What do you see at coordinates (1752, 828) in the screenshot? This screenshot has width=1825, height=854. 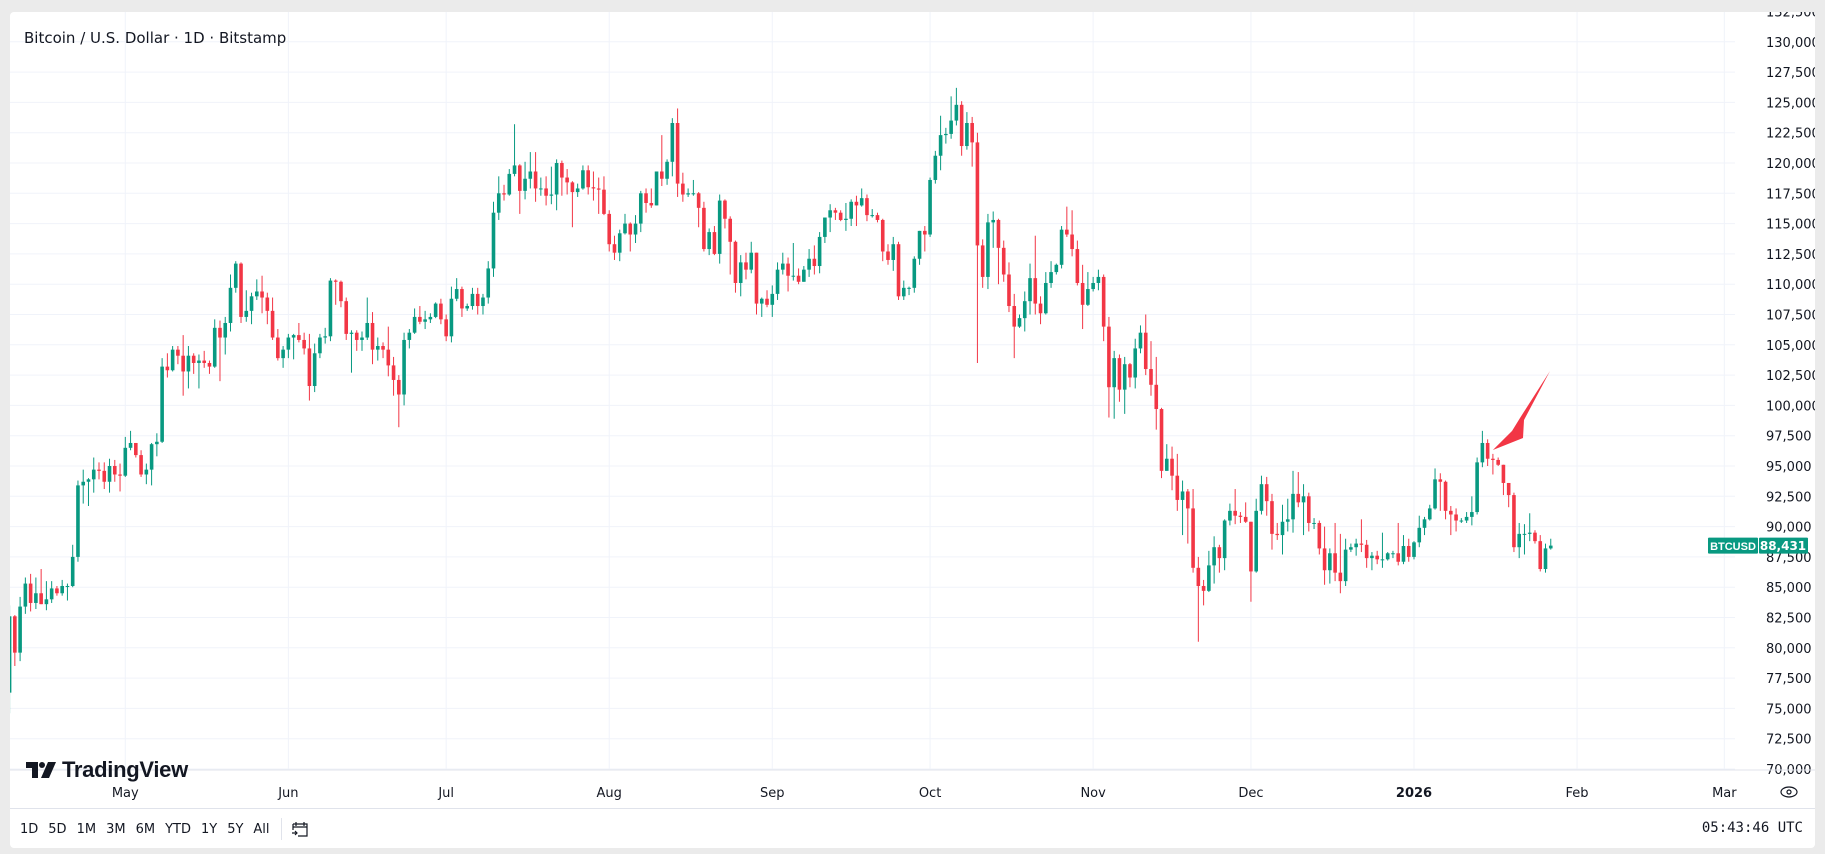 I see `clock-utc: 05:43:46 UTC` at bounding box center [1752, 828].